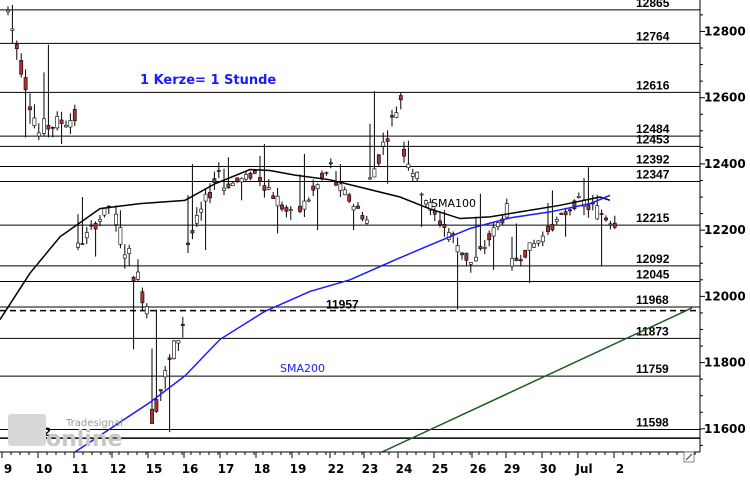 The width and height of the screenshot is (750, 480). What do you see at coordinates (262, 469) in the screenshot?
I see `x-tick-label: 18` at bounding box center [262, 469].